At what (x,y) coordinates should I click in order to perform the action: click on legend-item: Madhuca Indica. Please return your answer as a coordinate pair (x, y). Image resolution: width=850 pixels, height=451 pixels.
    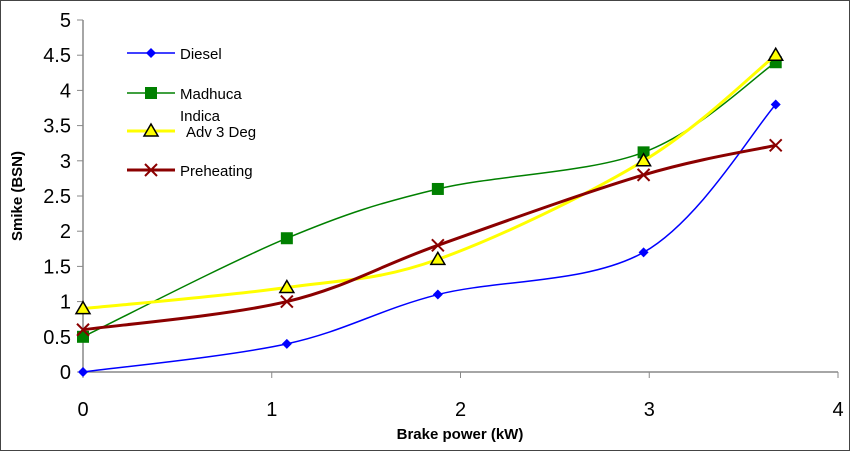
    Looking at the image, I should click on (184, 105).